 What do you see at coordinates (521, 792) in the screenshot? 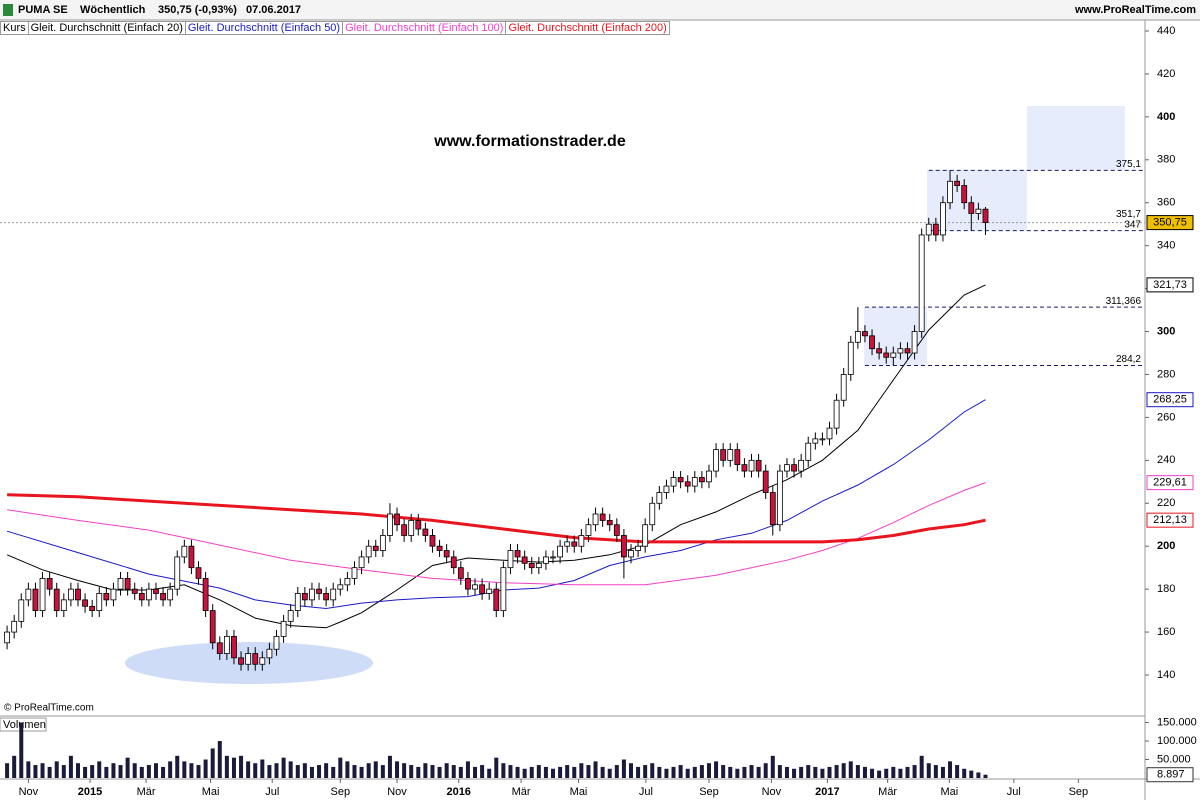
I see `x-tick-label: Mär` at bounding box center [521, 792].